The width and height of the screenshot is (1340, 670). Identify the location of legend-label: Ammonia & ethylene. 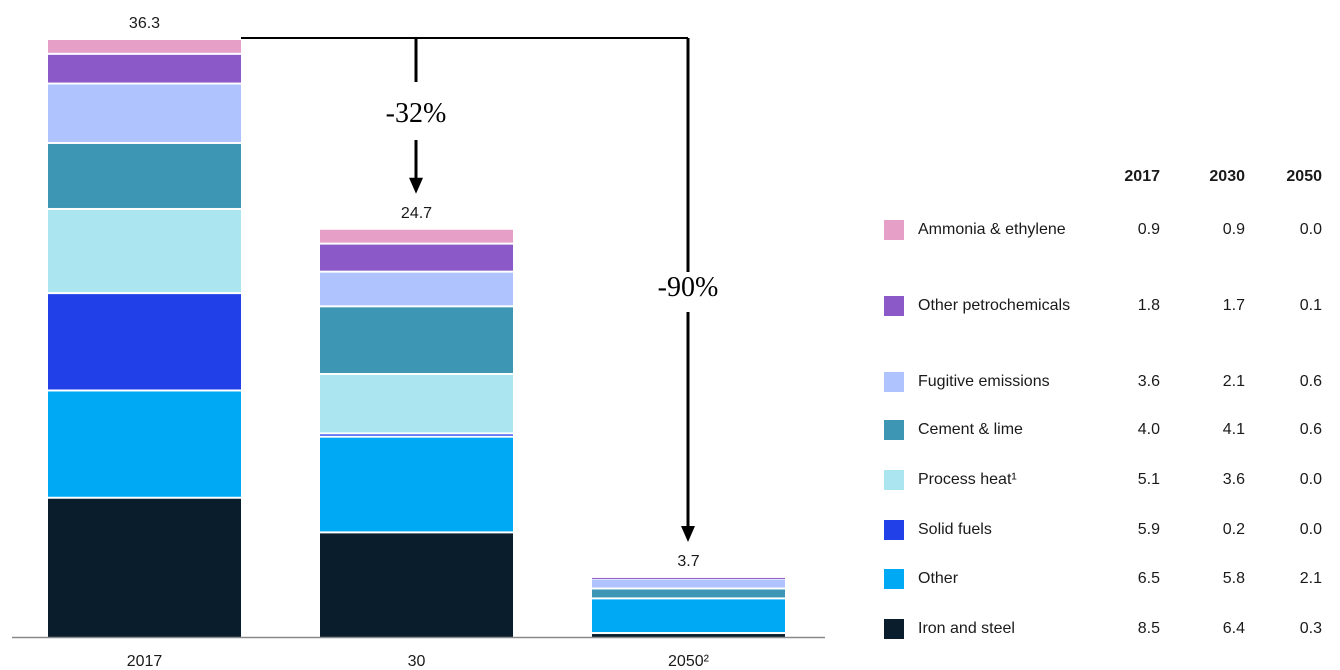
(992, 229).